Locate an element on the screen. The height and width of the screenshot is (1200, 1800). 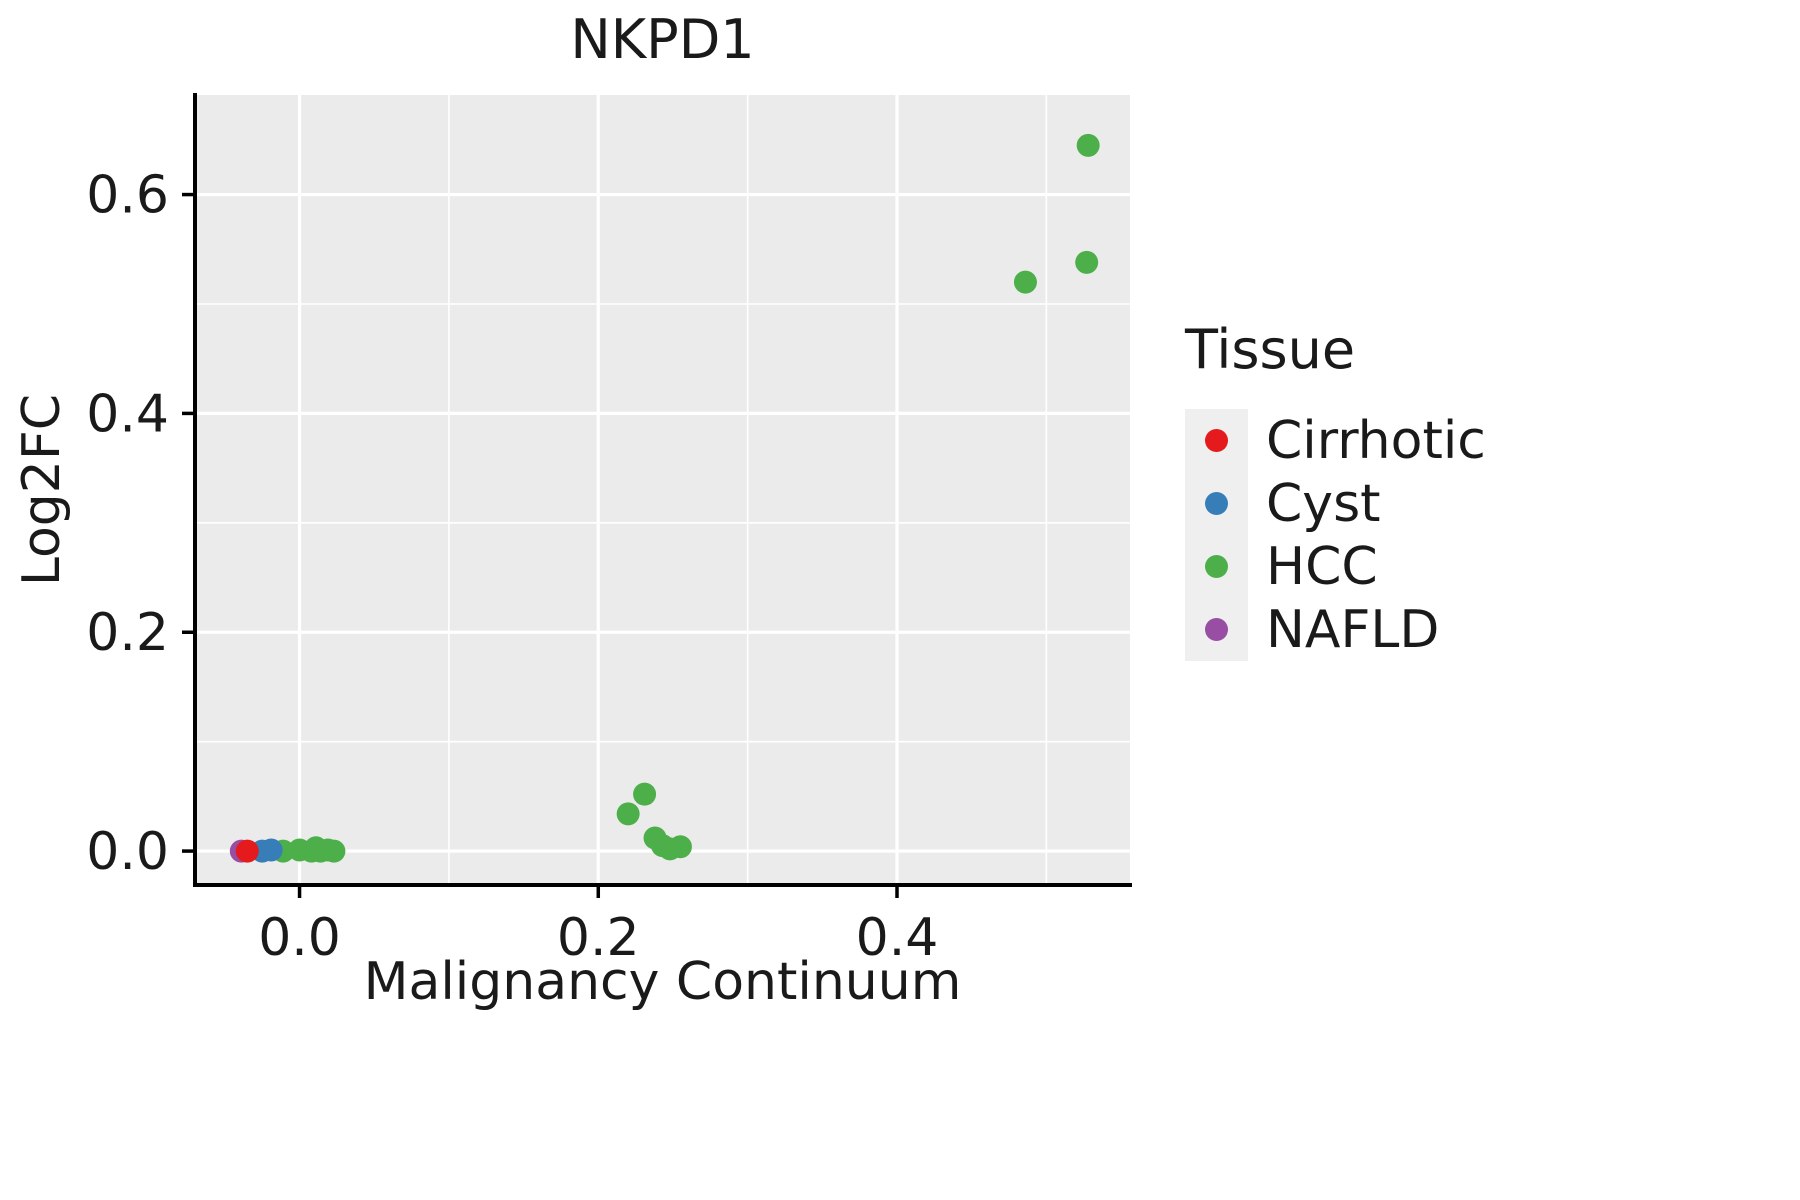
data-point-cyst is located at coordinates (271, 850).